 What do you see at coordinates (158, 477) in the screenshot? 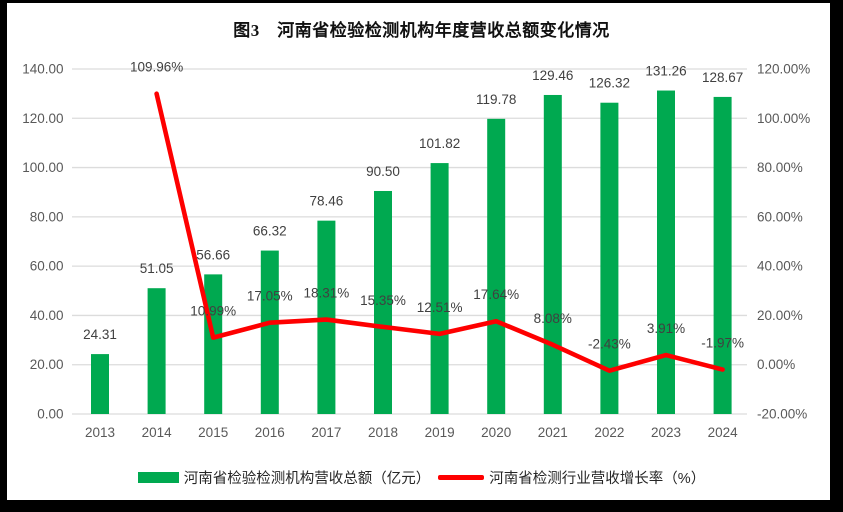
I see `legend-bar-swatch-icon` at bounding box center [158, 477].